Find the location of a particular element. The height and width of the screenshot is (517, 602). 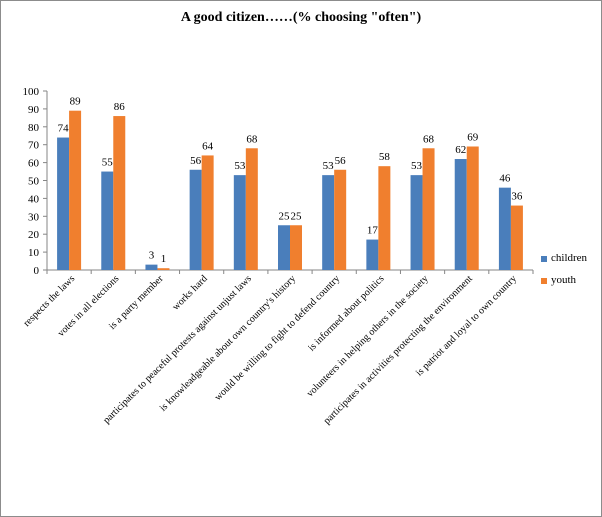

data-label-youth: 25 is located at coordinates (297, 216).